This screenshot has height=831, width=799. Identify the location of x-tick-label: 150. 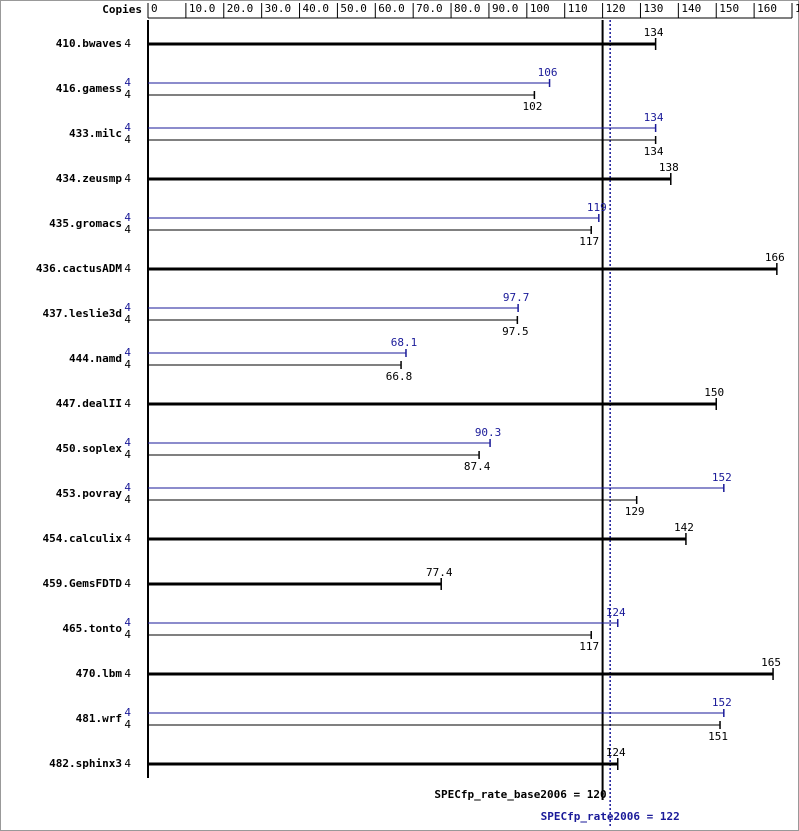
(729, 8).